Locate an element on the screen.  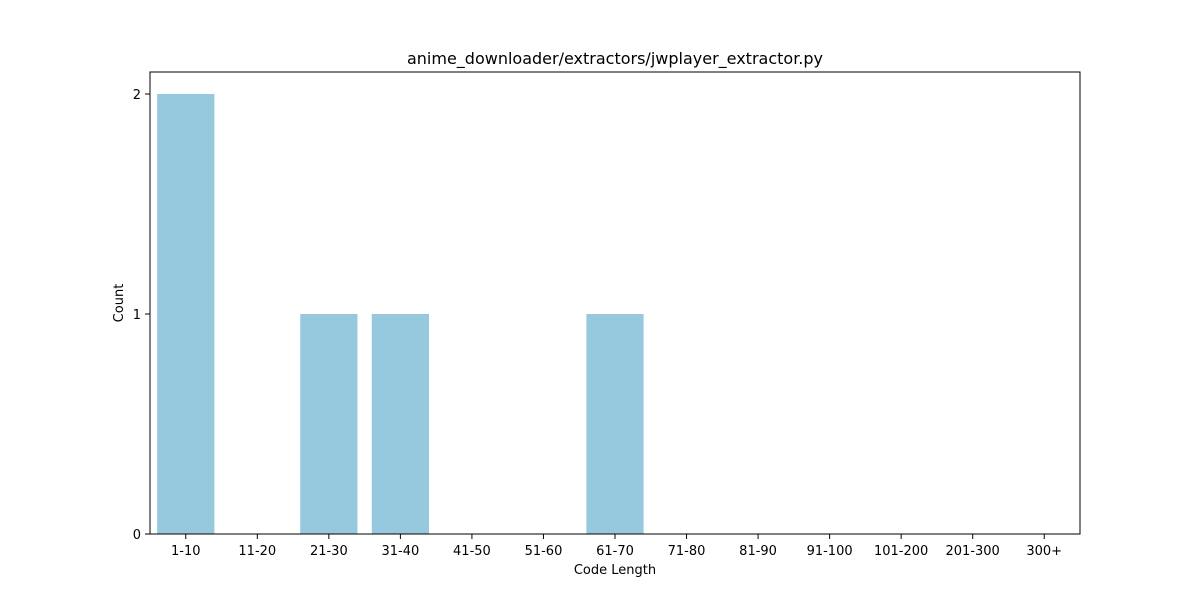
x-tick-label: 41-50 is located at coordinates (472, 551).